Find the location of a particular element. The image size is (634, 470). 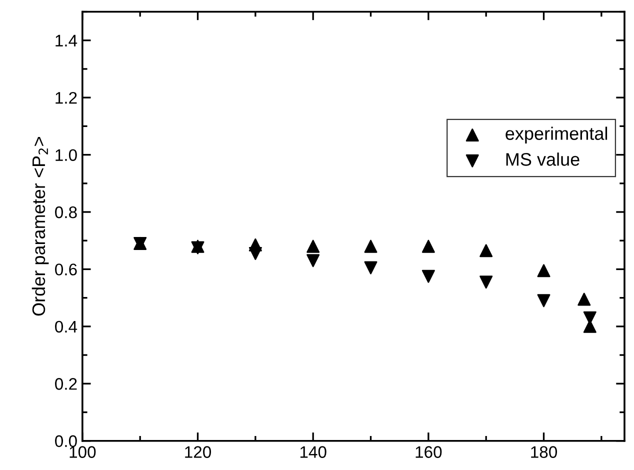

y-tick-label: 0.6 is located at coordinates (66, 270).